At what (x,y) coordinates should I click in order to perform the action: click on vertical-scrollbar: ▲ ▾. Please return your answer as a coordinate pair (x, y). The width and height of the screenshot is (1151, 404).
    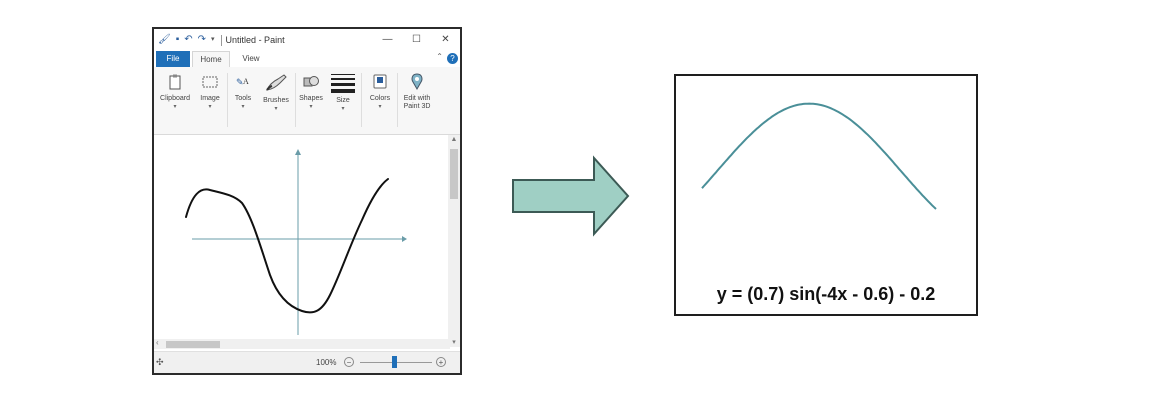
    Looking at the image, I should click on (454, 241).